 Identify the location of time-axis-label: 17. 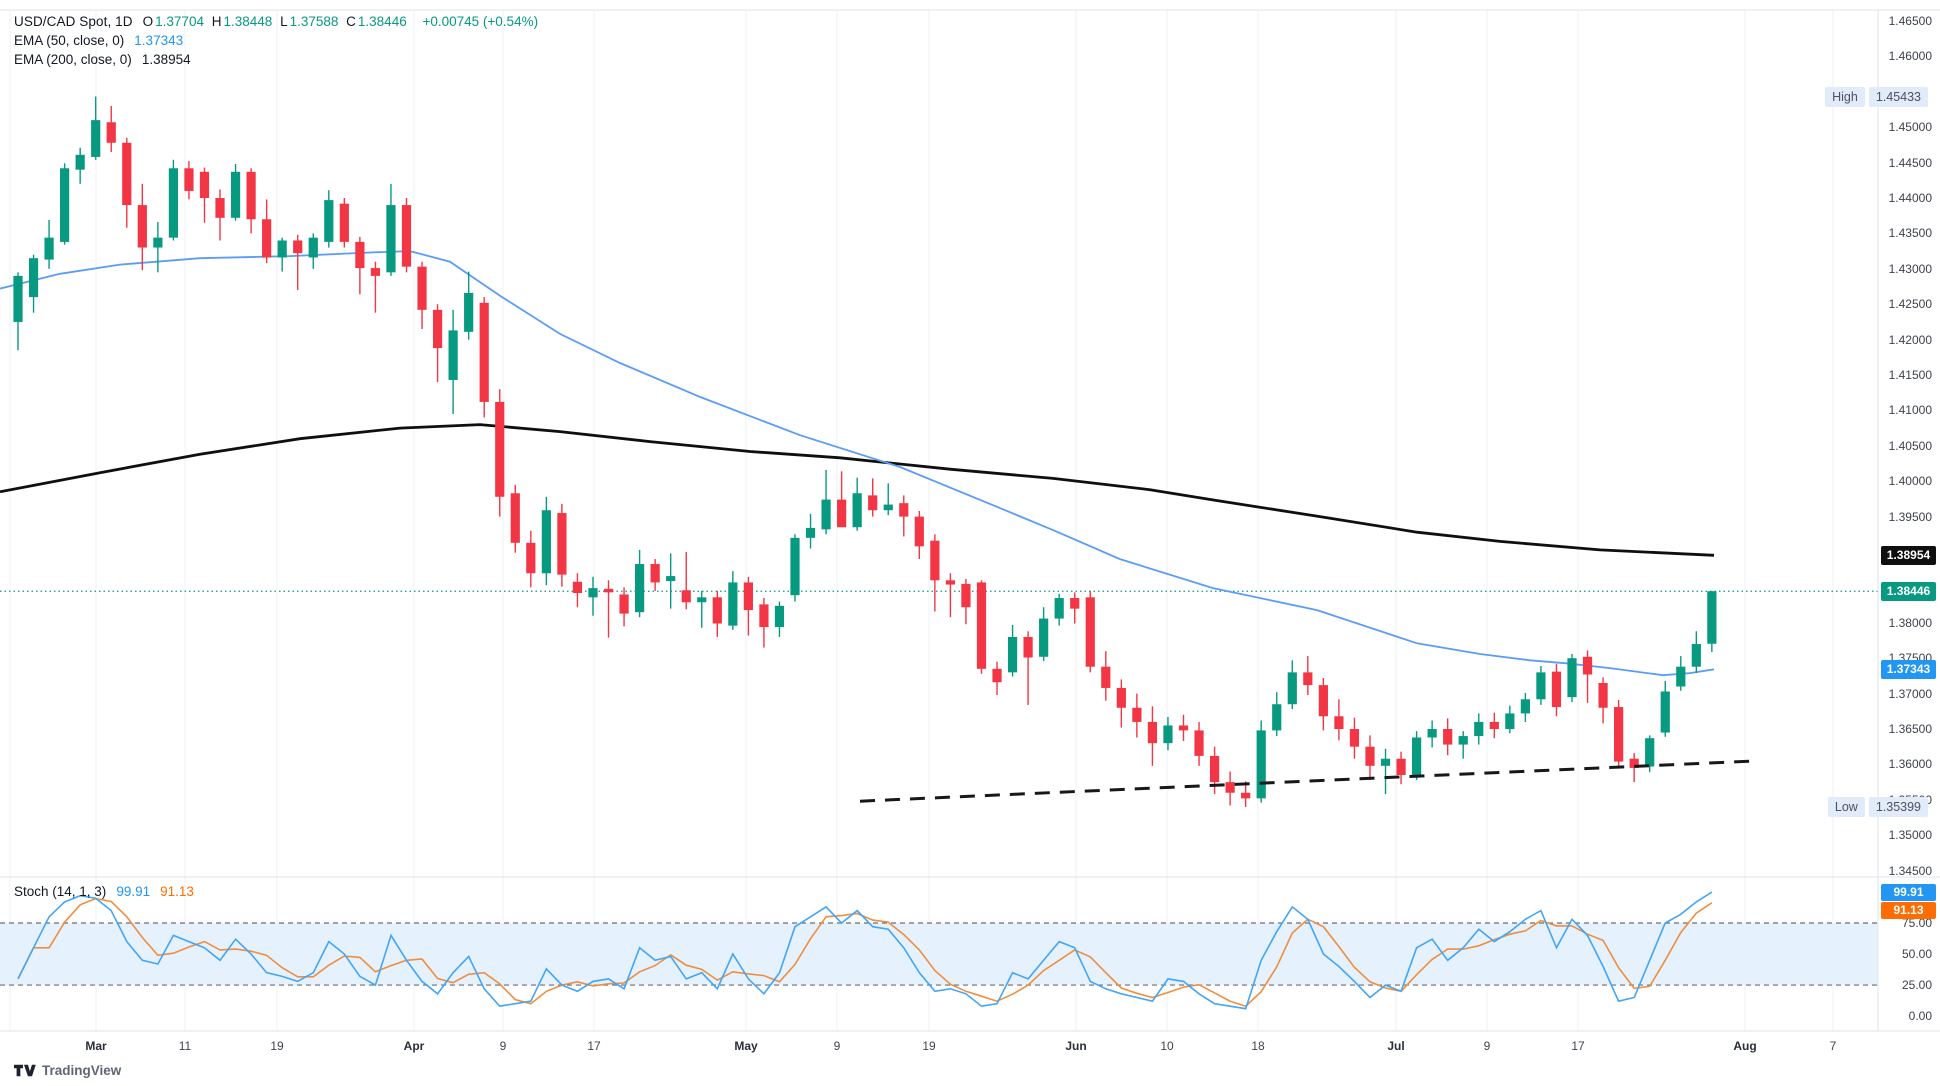
(1578, 1046).